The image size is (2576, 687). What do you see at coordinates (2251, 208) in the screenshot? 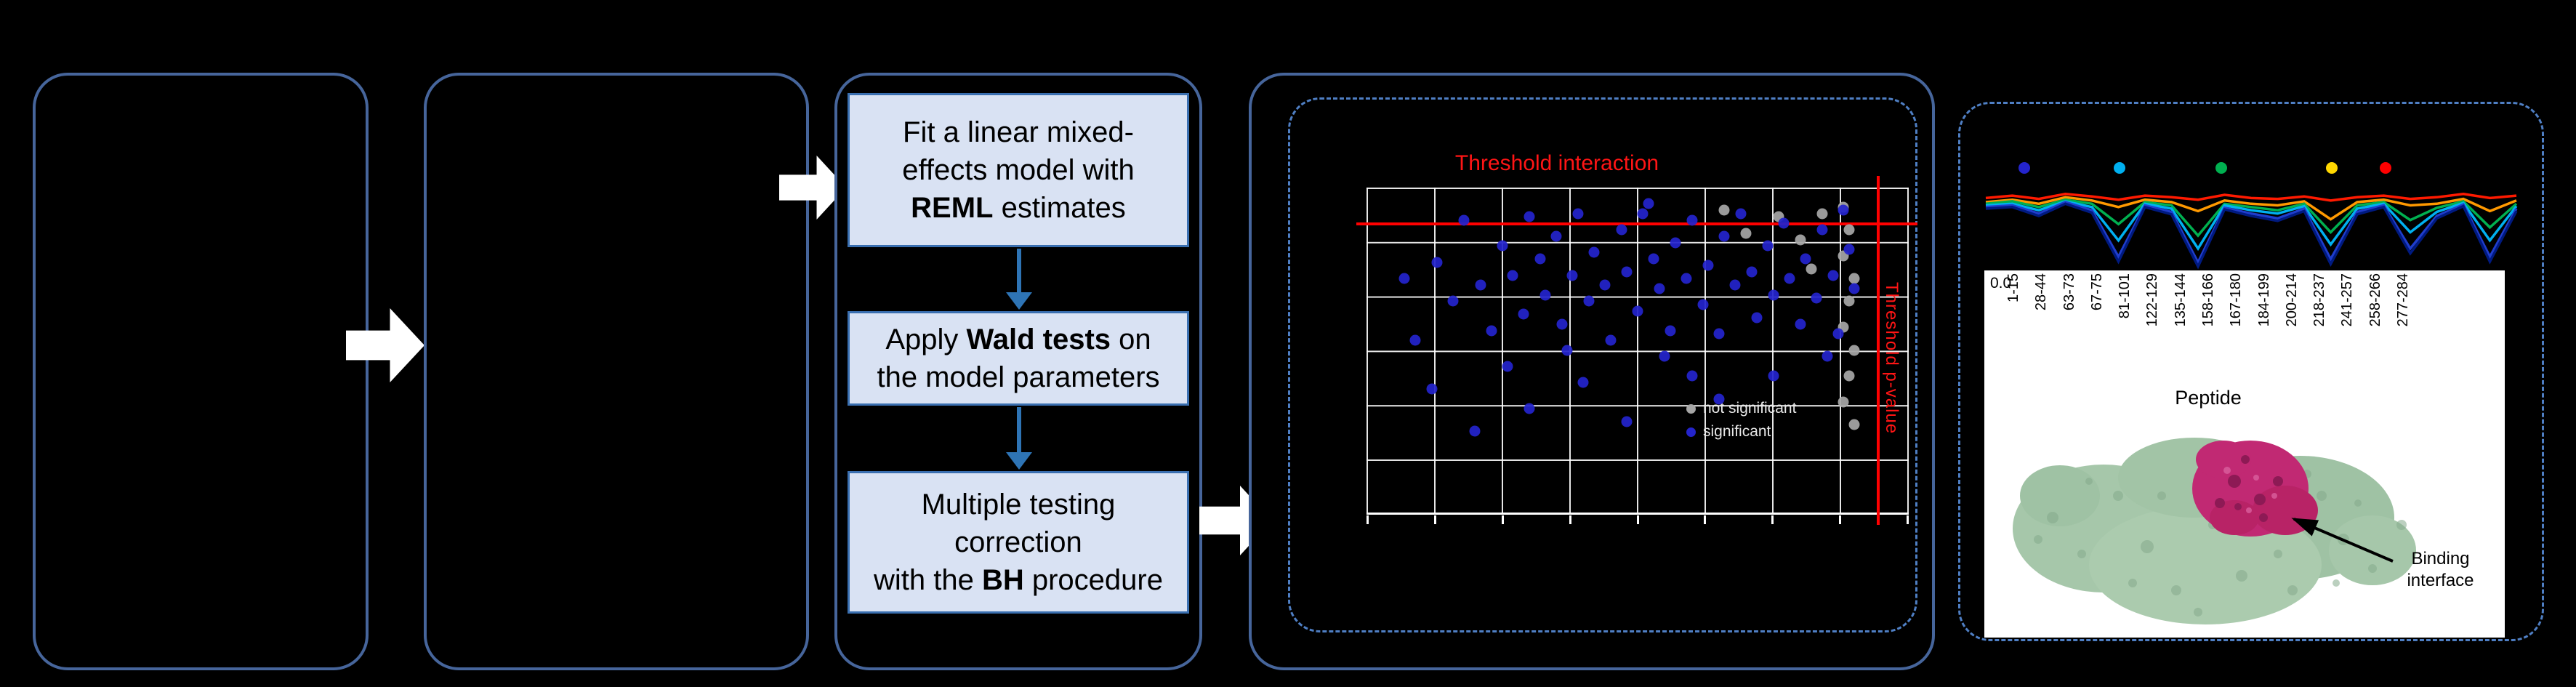
I see `uptake-series-orange` at bounding box center [2251, 208].